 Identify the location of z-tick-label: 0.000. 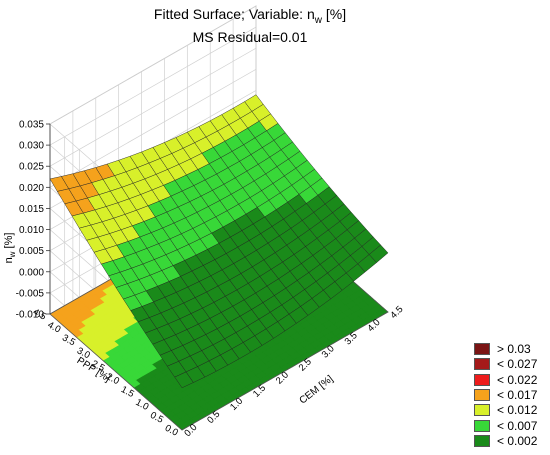
(31, 272).